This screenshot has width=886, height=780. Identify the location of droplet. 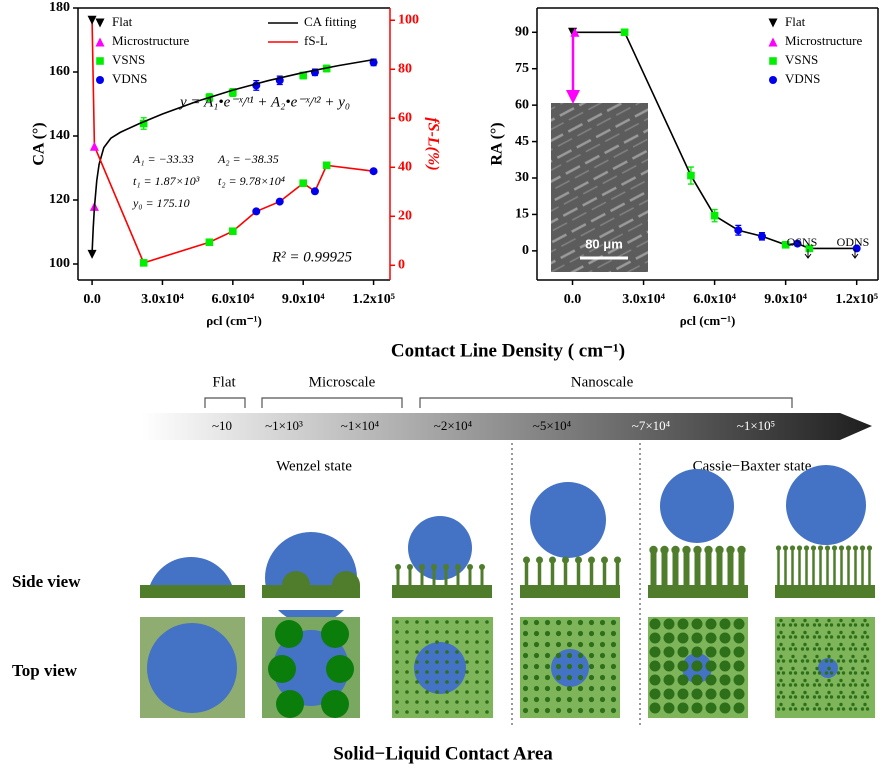
(826, 505).